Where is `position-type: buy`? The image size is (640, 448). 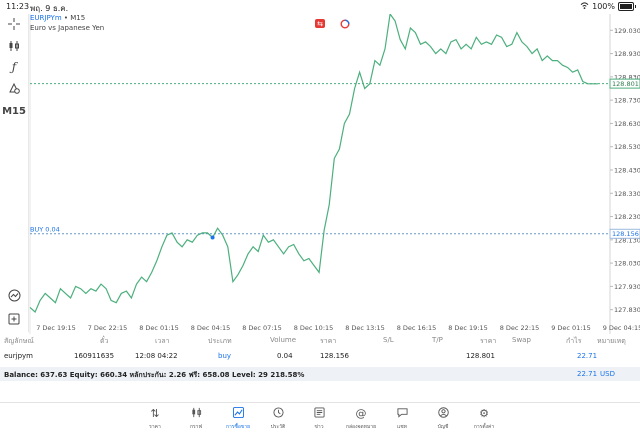
position-type: buy is located at coordinates (225, 356).